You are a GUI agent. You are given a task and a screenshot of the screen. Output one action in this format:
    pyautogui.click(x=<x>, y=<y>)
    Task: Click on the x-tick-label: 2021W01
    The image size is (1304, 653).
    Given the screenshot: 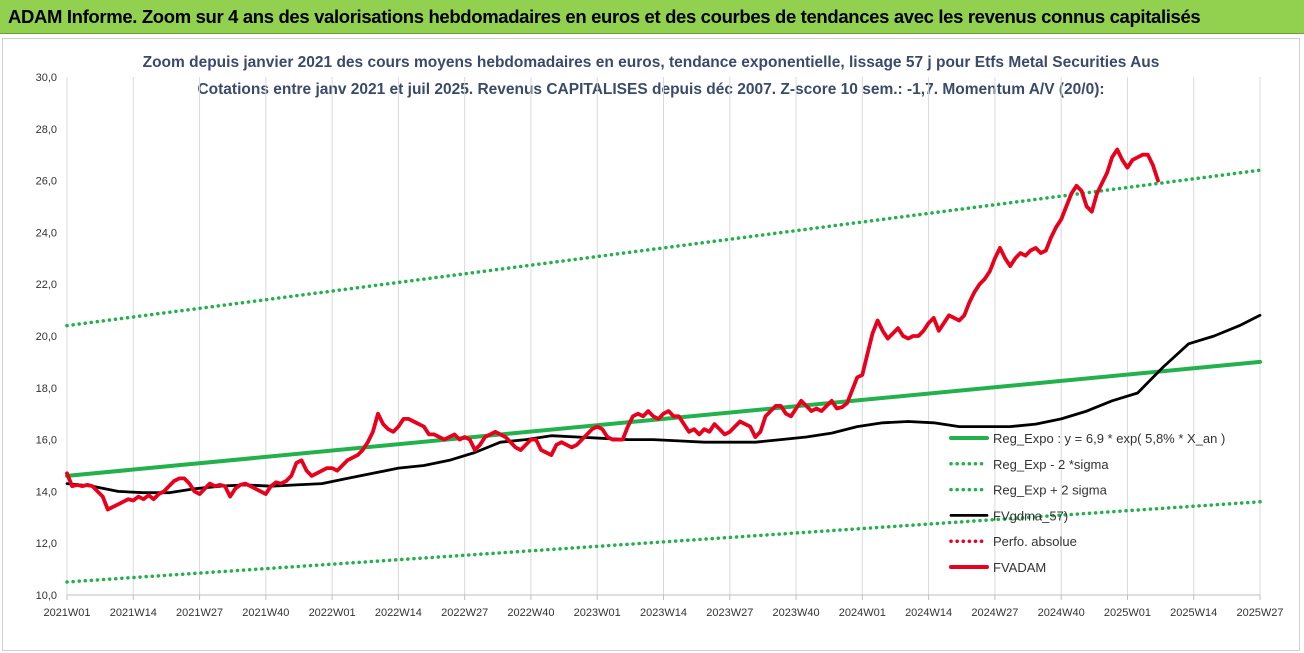 What is the action you would take?
    pyautogui.click(x=66, y=613)
    